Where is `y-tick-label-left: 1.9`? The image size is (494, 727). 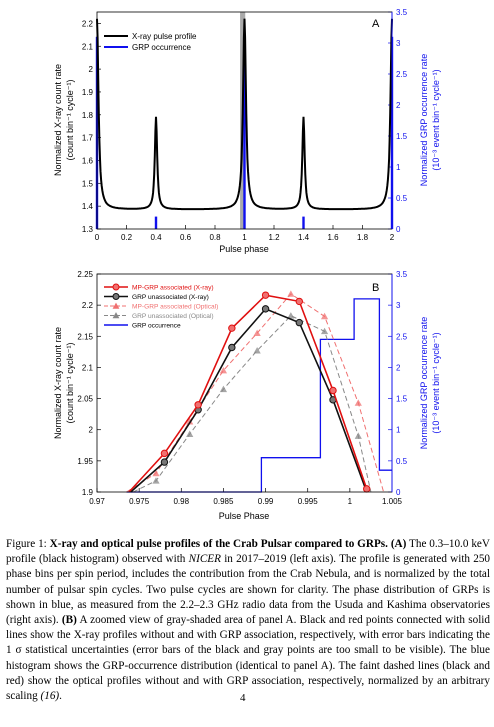 y-tick-label-left: 1.9 is located at coordinates (88, 92).